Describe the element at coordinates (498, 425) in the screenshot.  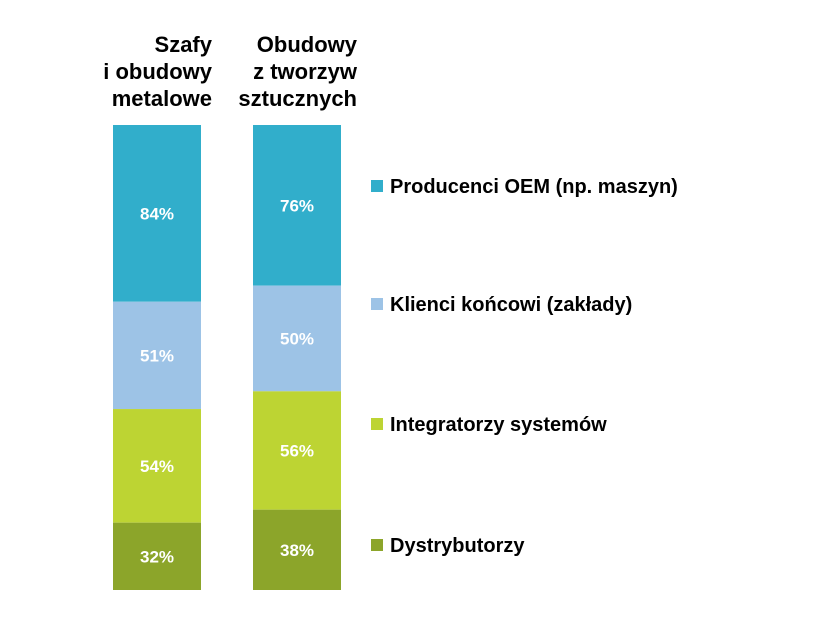
I see `legend-label-2: Integratorzy systemów` at that location.